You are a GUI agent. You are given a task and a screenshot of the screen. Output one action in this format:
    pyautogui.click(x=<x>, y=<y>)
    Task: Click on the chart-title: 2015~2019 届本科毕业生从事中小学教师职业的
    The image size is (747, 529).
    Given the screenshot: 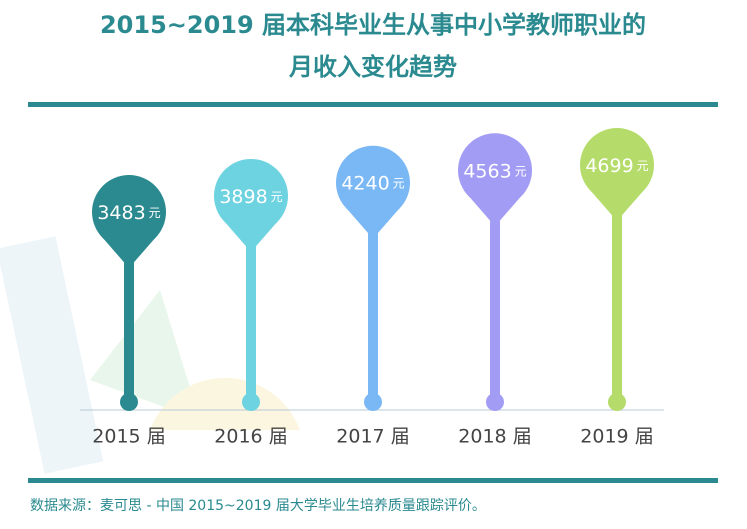 What is the action you would take?
    pyautogui.click(x=373, y=25)
    